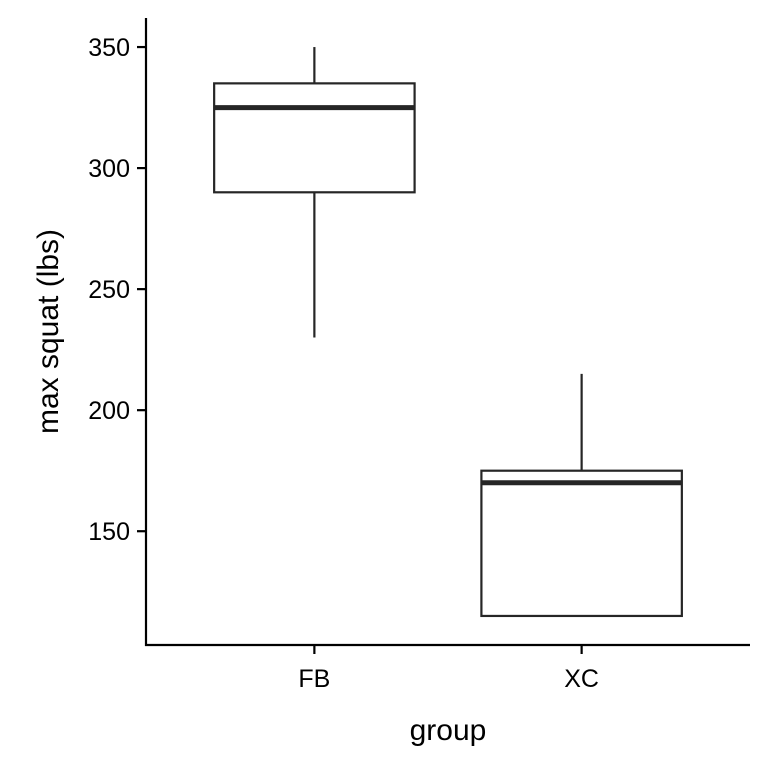 This screenshot has width=768, height=773. Describe the element at coordinates (48, 331) in the screenshot. I see `y-axis-title: max squat (lbs)` at that location.